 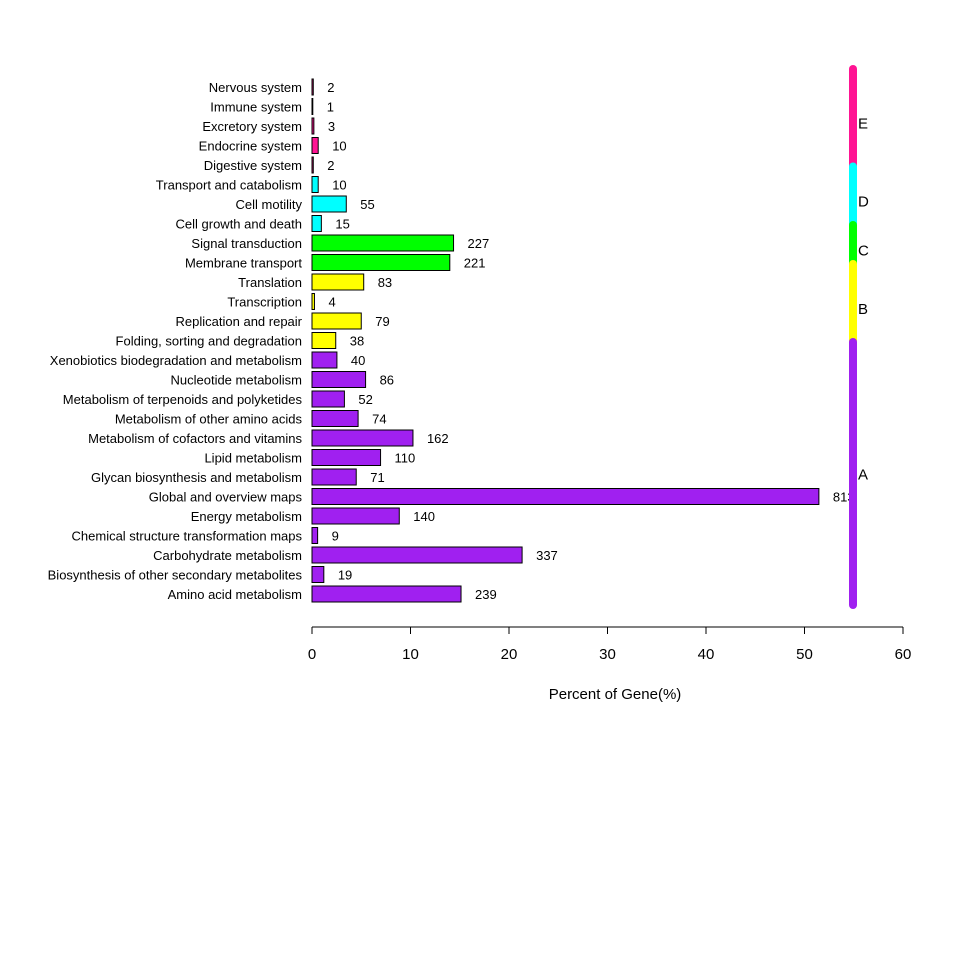 I want to click on category-label: Transcription, so click(x=264, y=302).